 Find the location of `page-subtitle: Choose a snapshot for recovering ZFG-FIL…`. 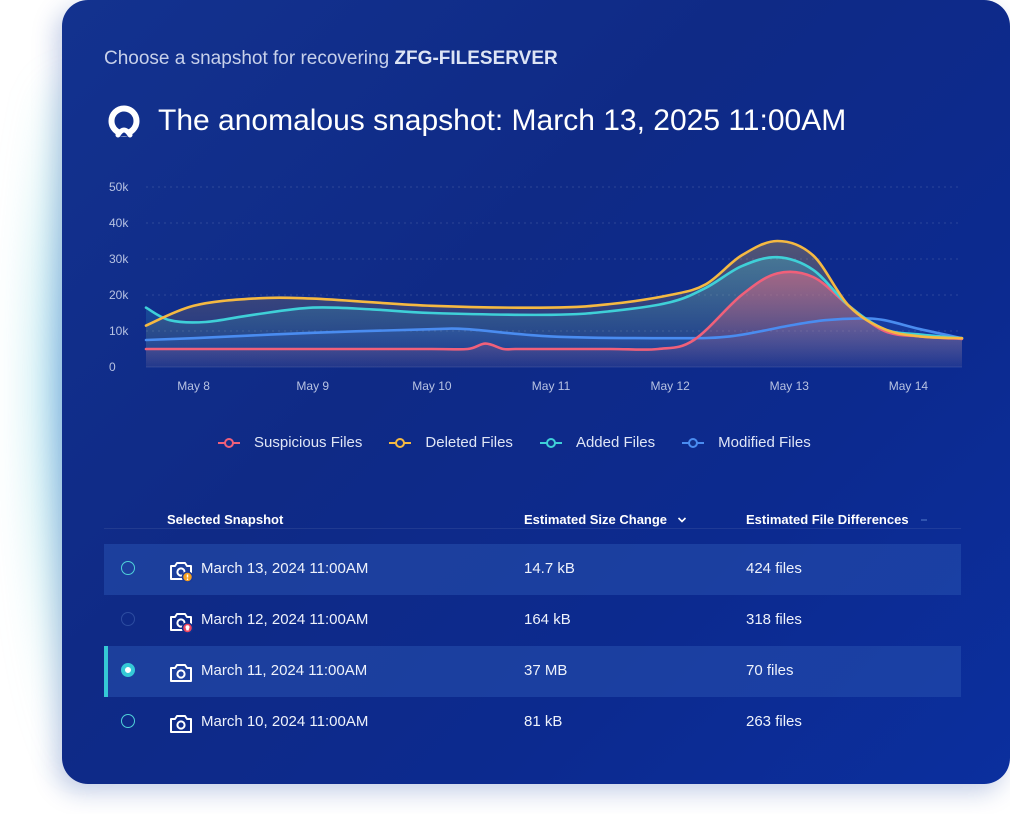

page-subtitle: Choose a snapshot for recovering ZFG-FIL… is located at coordinates (331, 59).